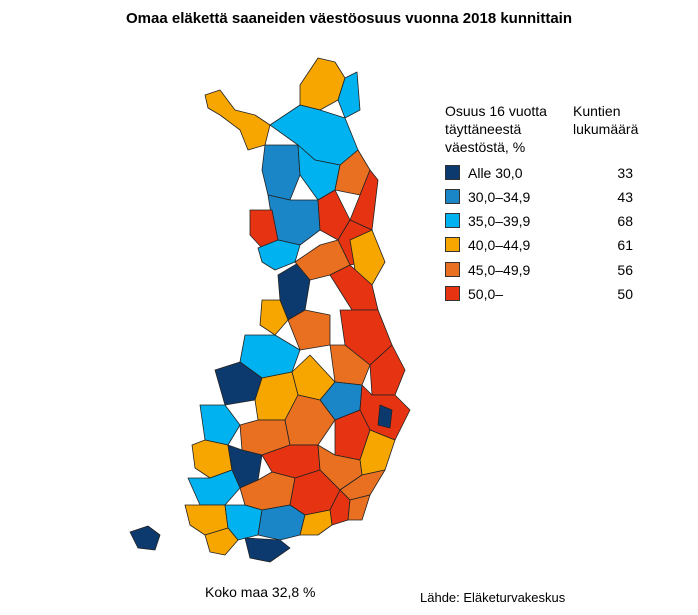 This screenshot has height=615, width=698. I want to click on legend-share-heading-line: täyttäneestä, so click(483, 129).